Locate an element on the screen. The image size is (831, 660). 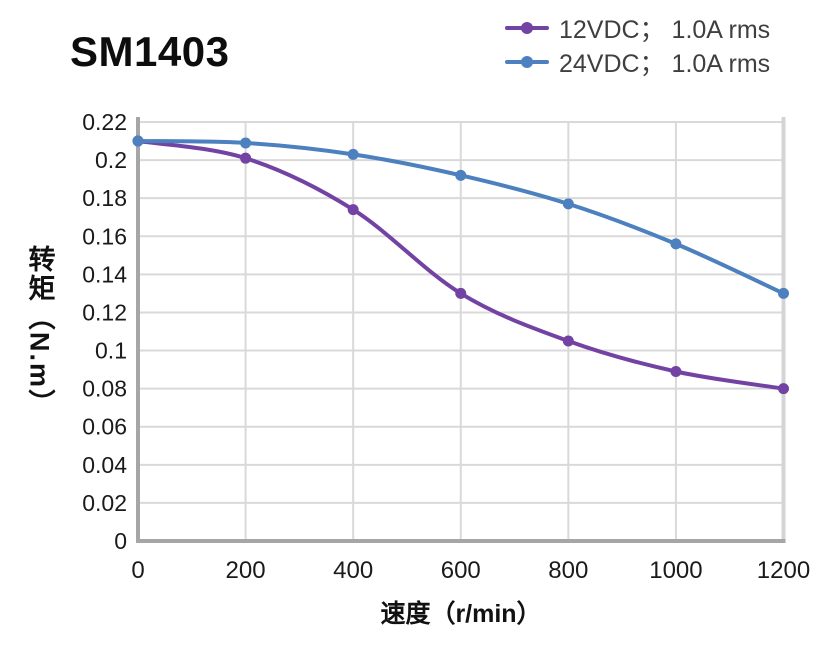
x-axis-title: 速度（r/min） is located at coordinates (461, 614).